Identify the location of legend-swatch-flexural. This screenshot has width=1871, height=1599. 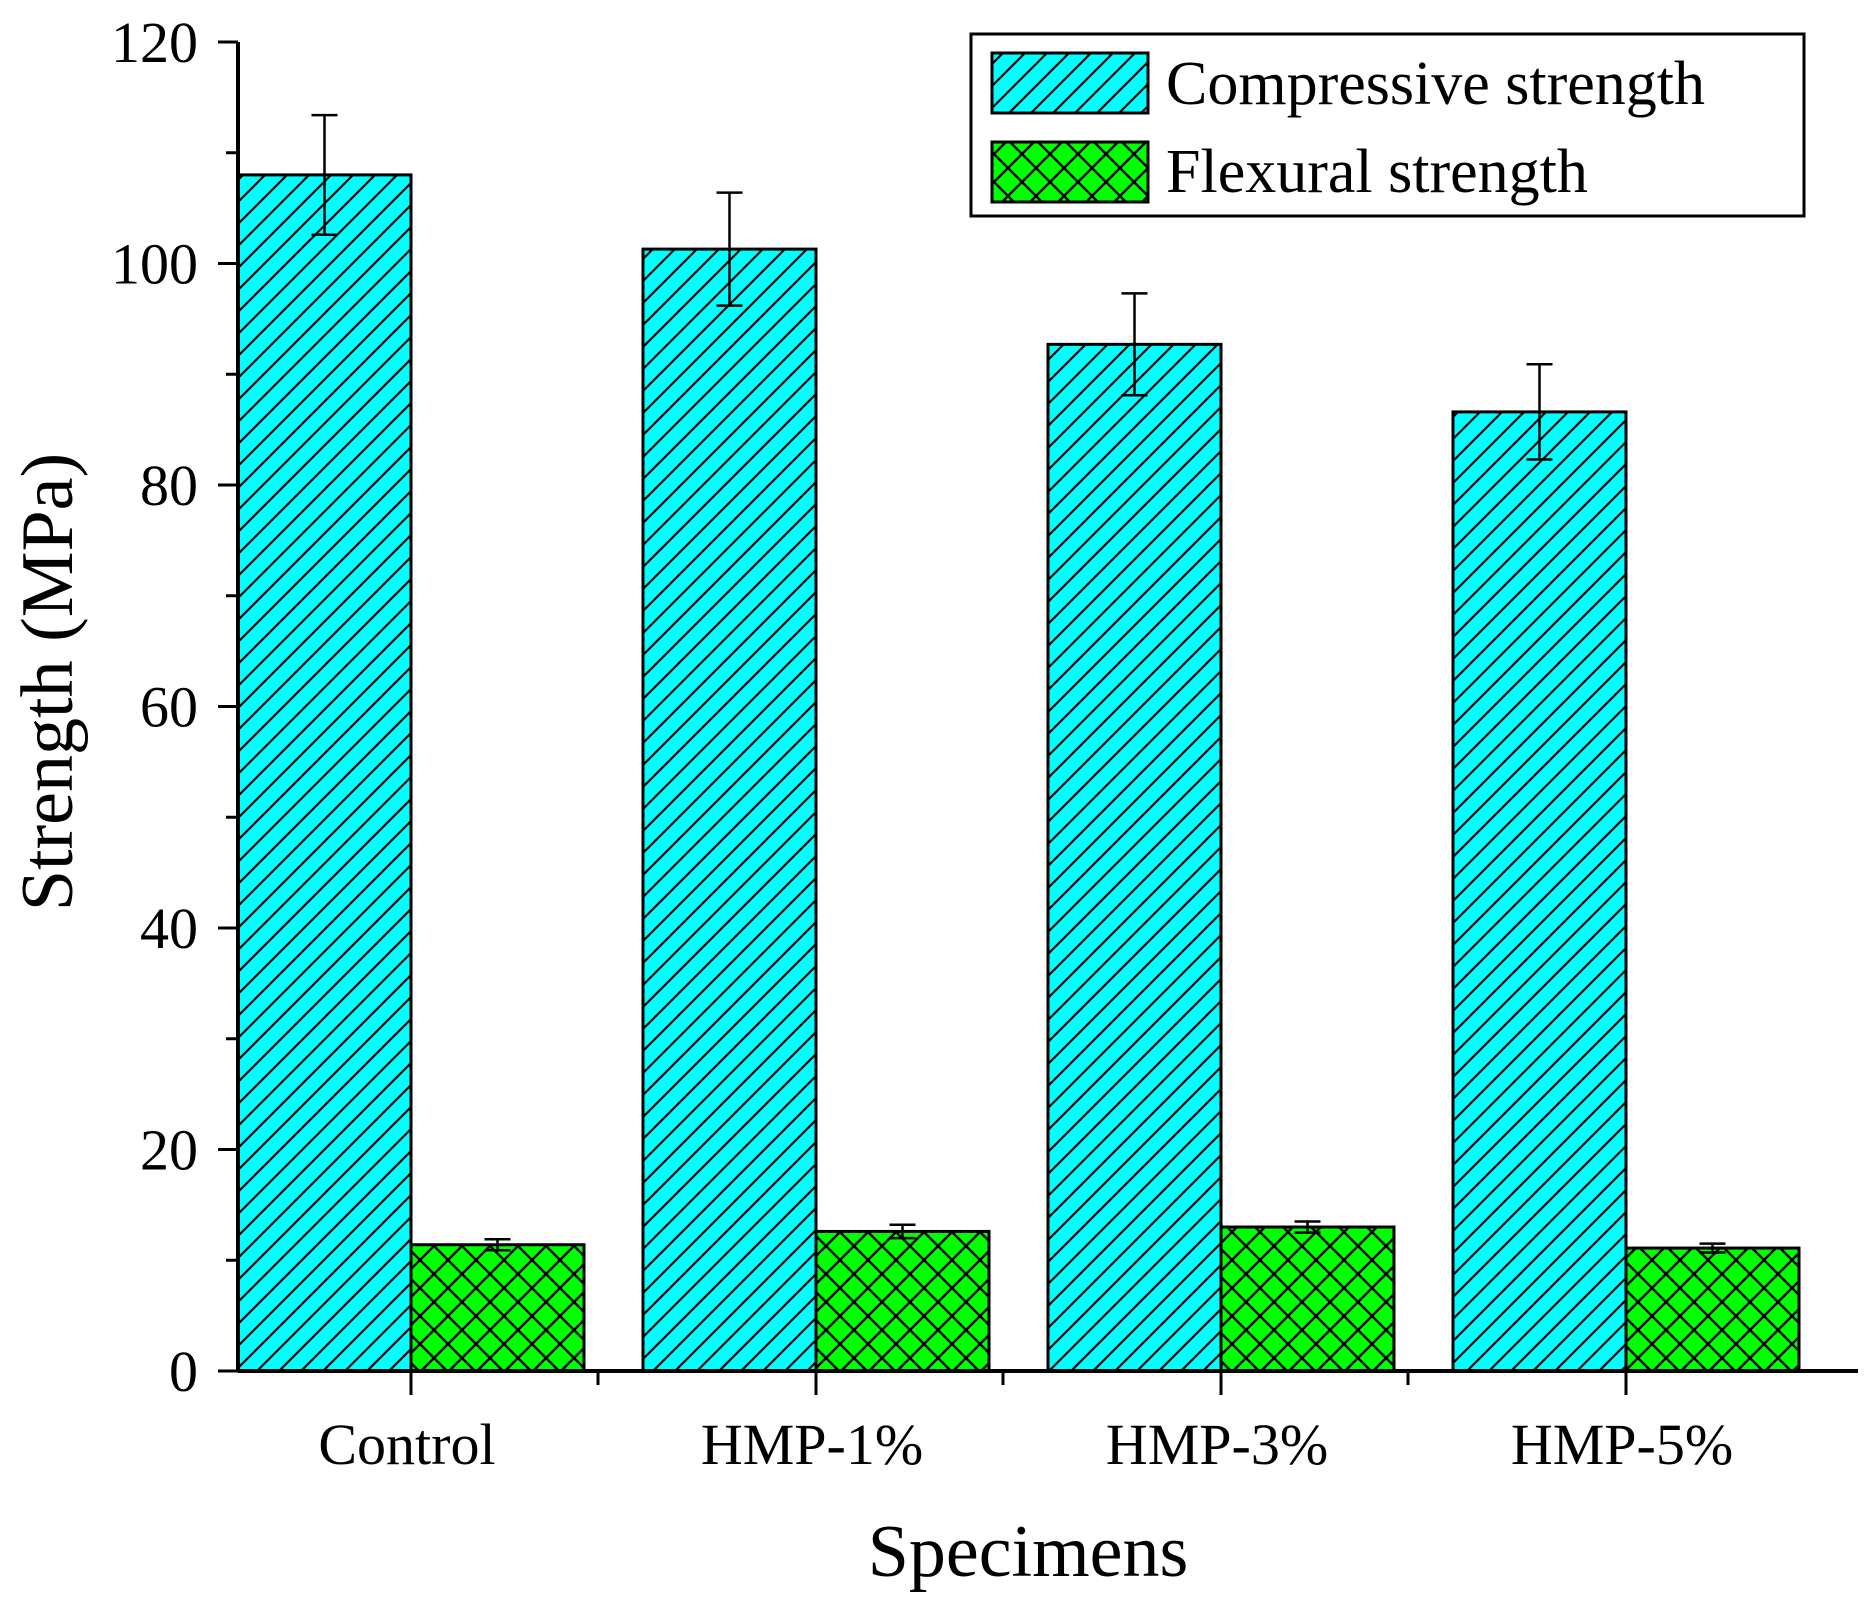
(1070, 172).